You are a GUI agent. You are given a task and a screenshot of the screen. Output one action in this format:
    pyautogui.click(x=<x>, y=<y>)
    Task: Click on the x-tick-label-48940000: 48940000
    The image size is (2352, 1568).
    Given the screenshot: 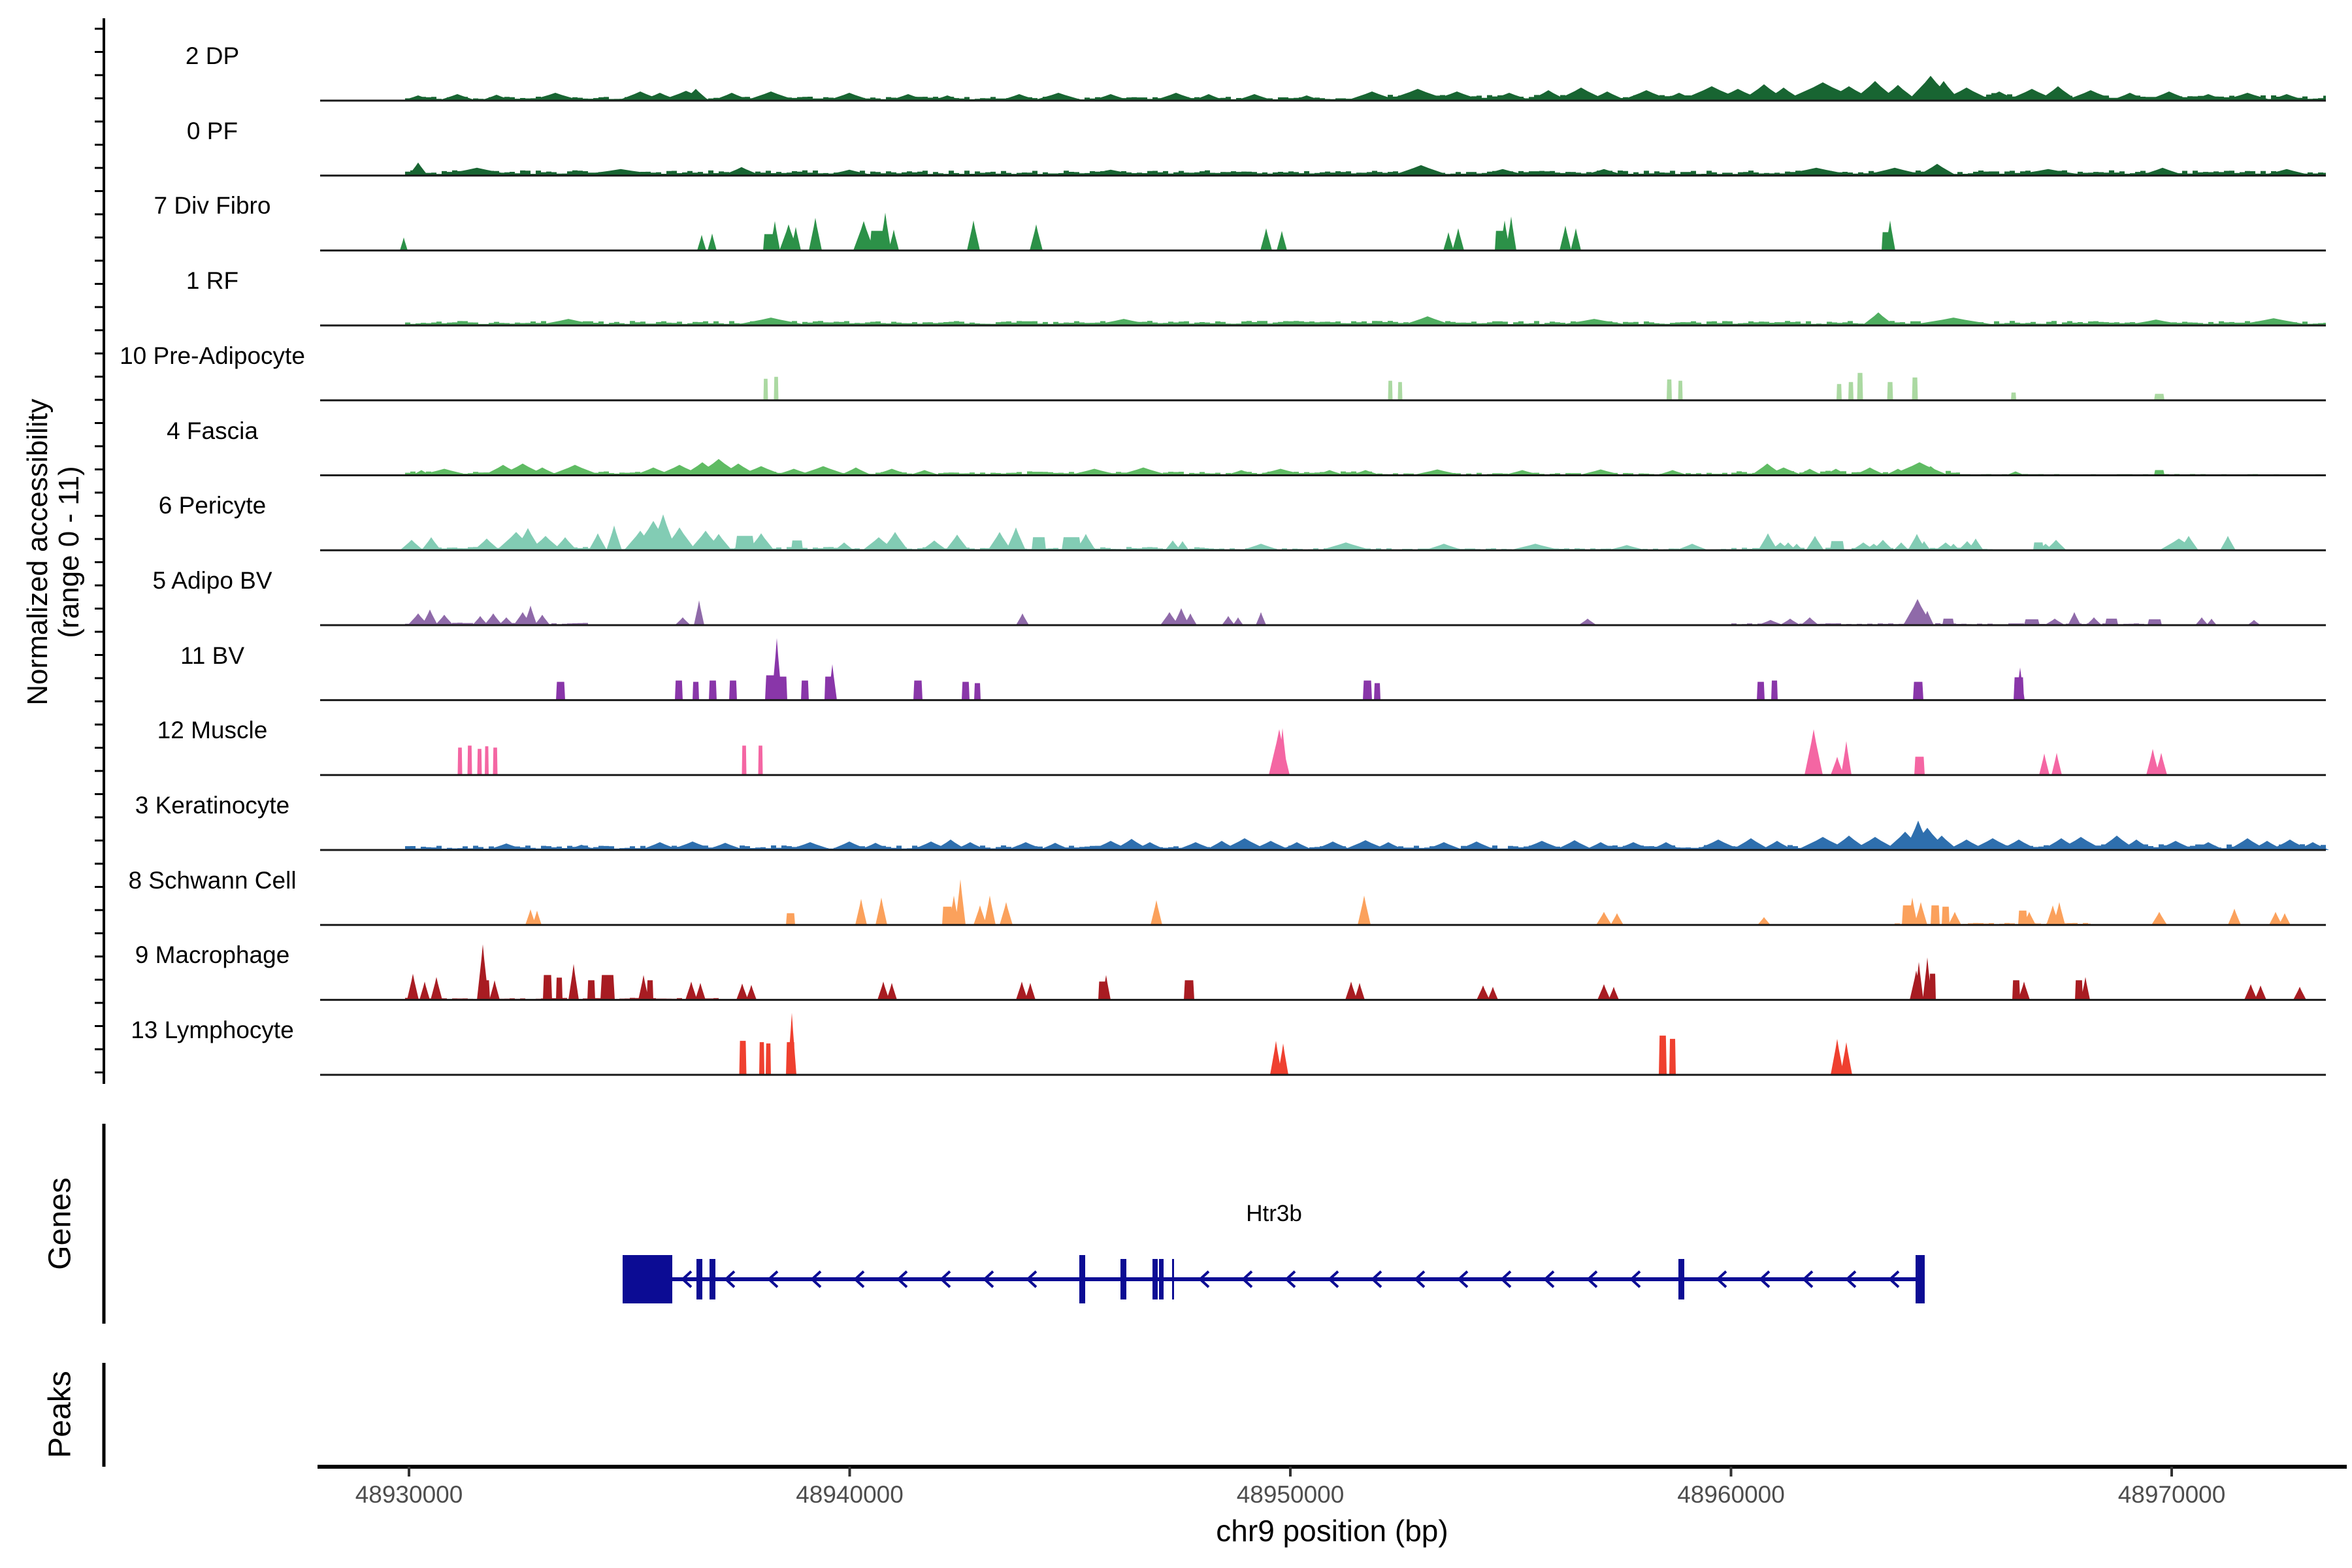 What is the action you would take?
    pyautogui.click(x=850, y=1494)
    